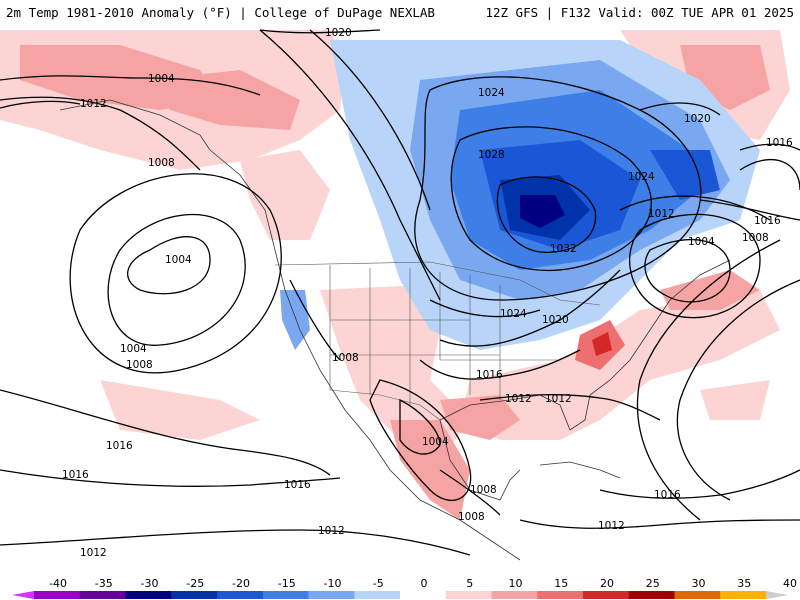 The height and width of the screenshot is (600, 800). What do you see at coordinates (777, 595) in the screenshot?
I see `color-scale-arrow-right` at bounding box center [777, 595].